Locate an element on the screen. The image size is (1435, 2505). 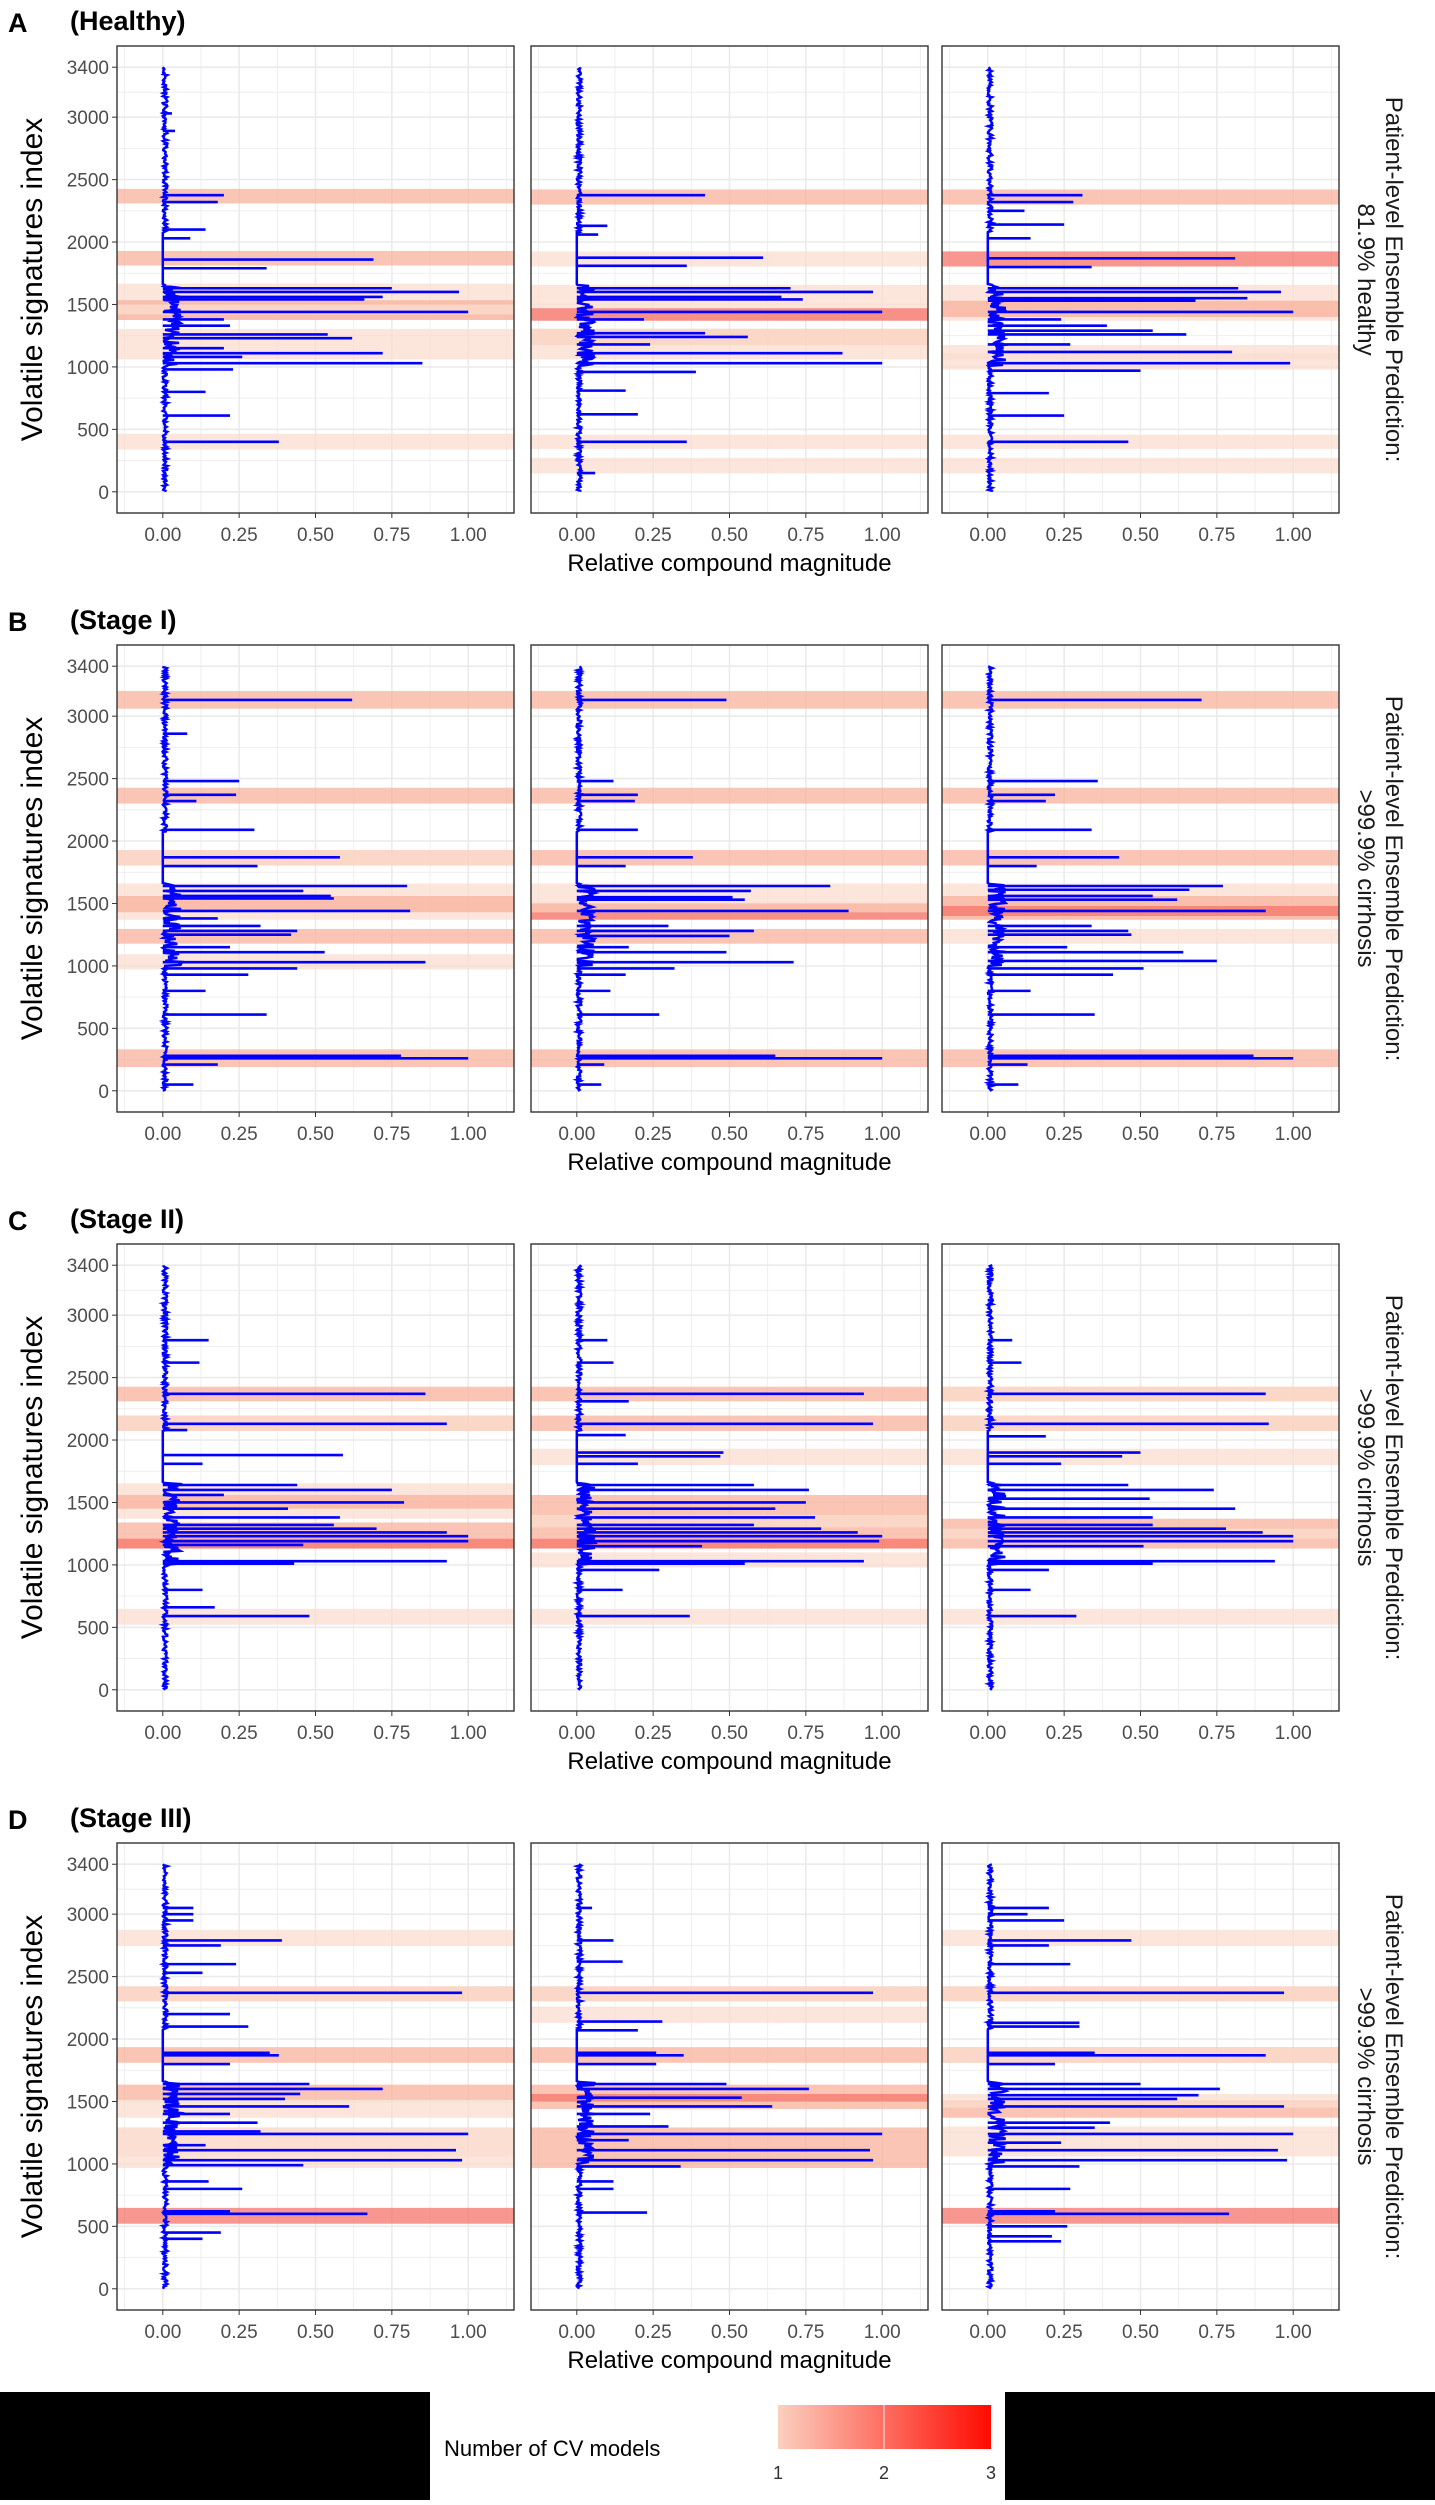
y-tick-label: 3400 is located at coordinates (88, 68).